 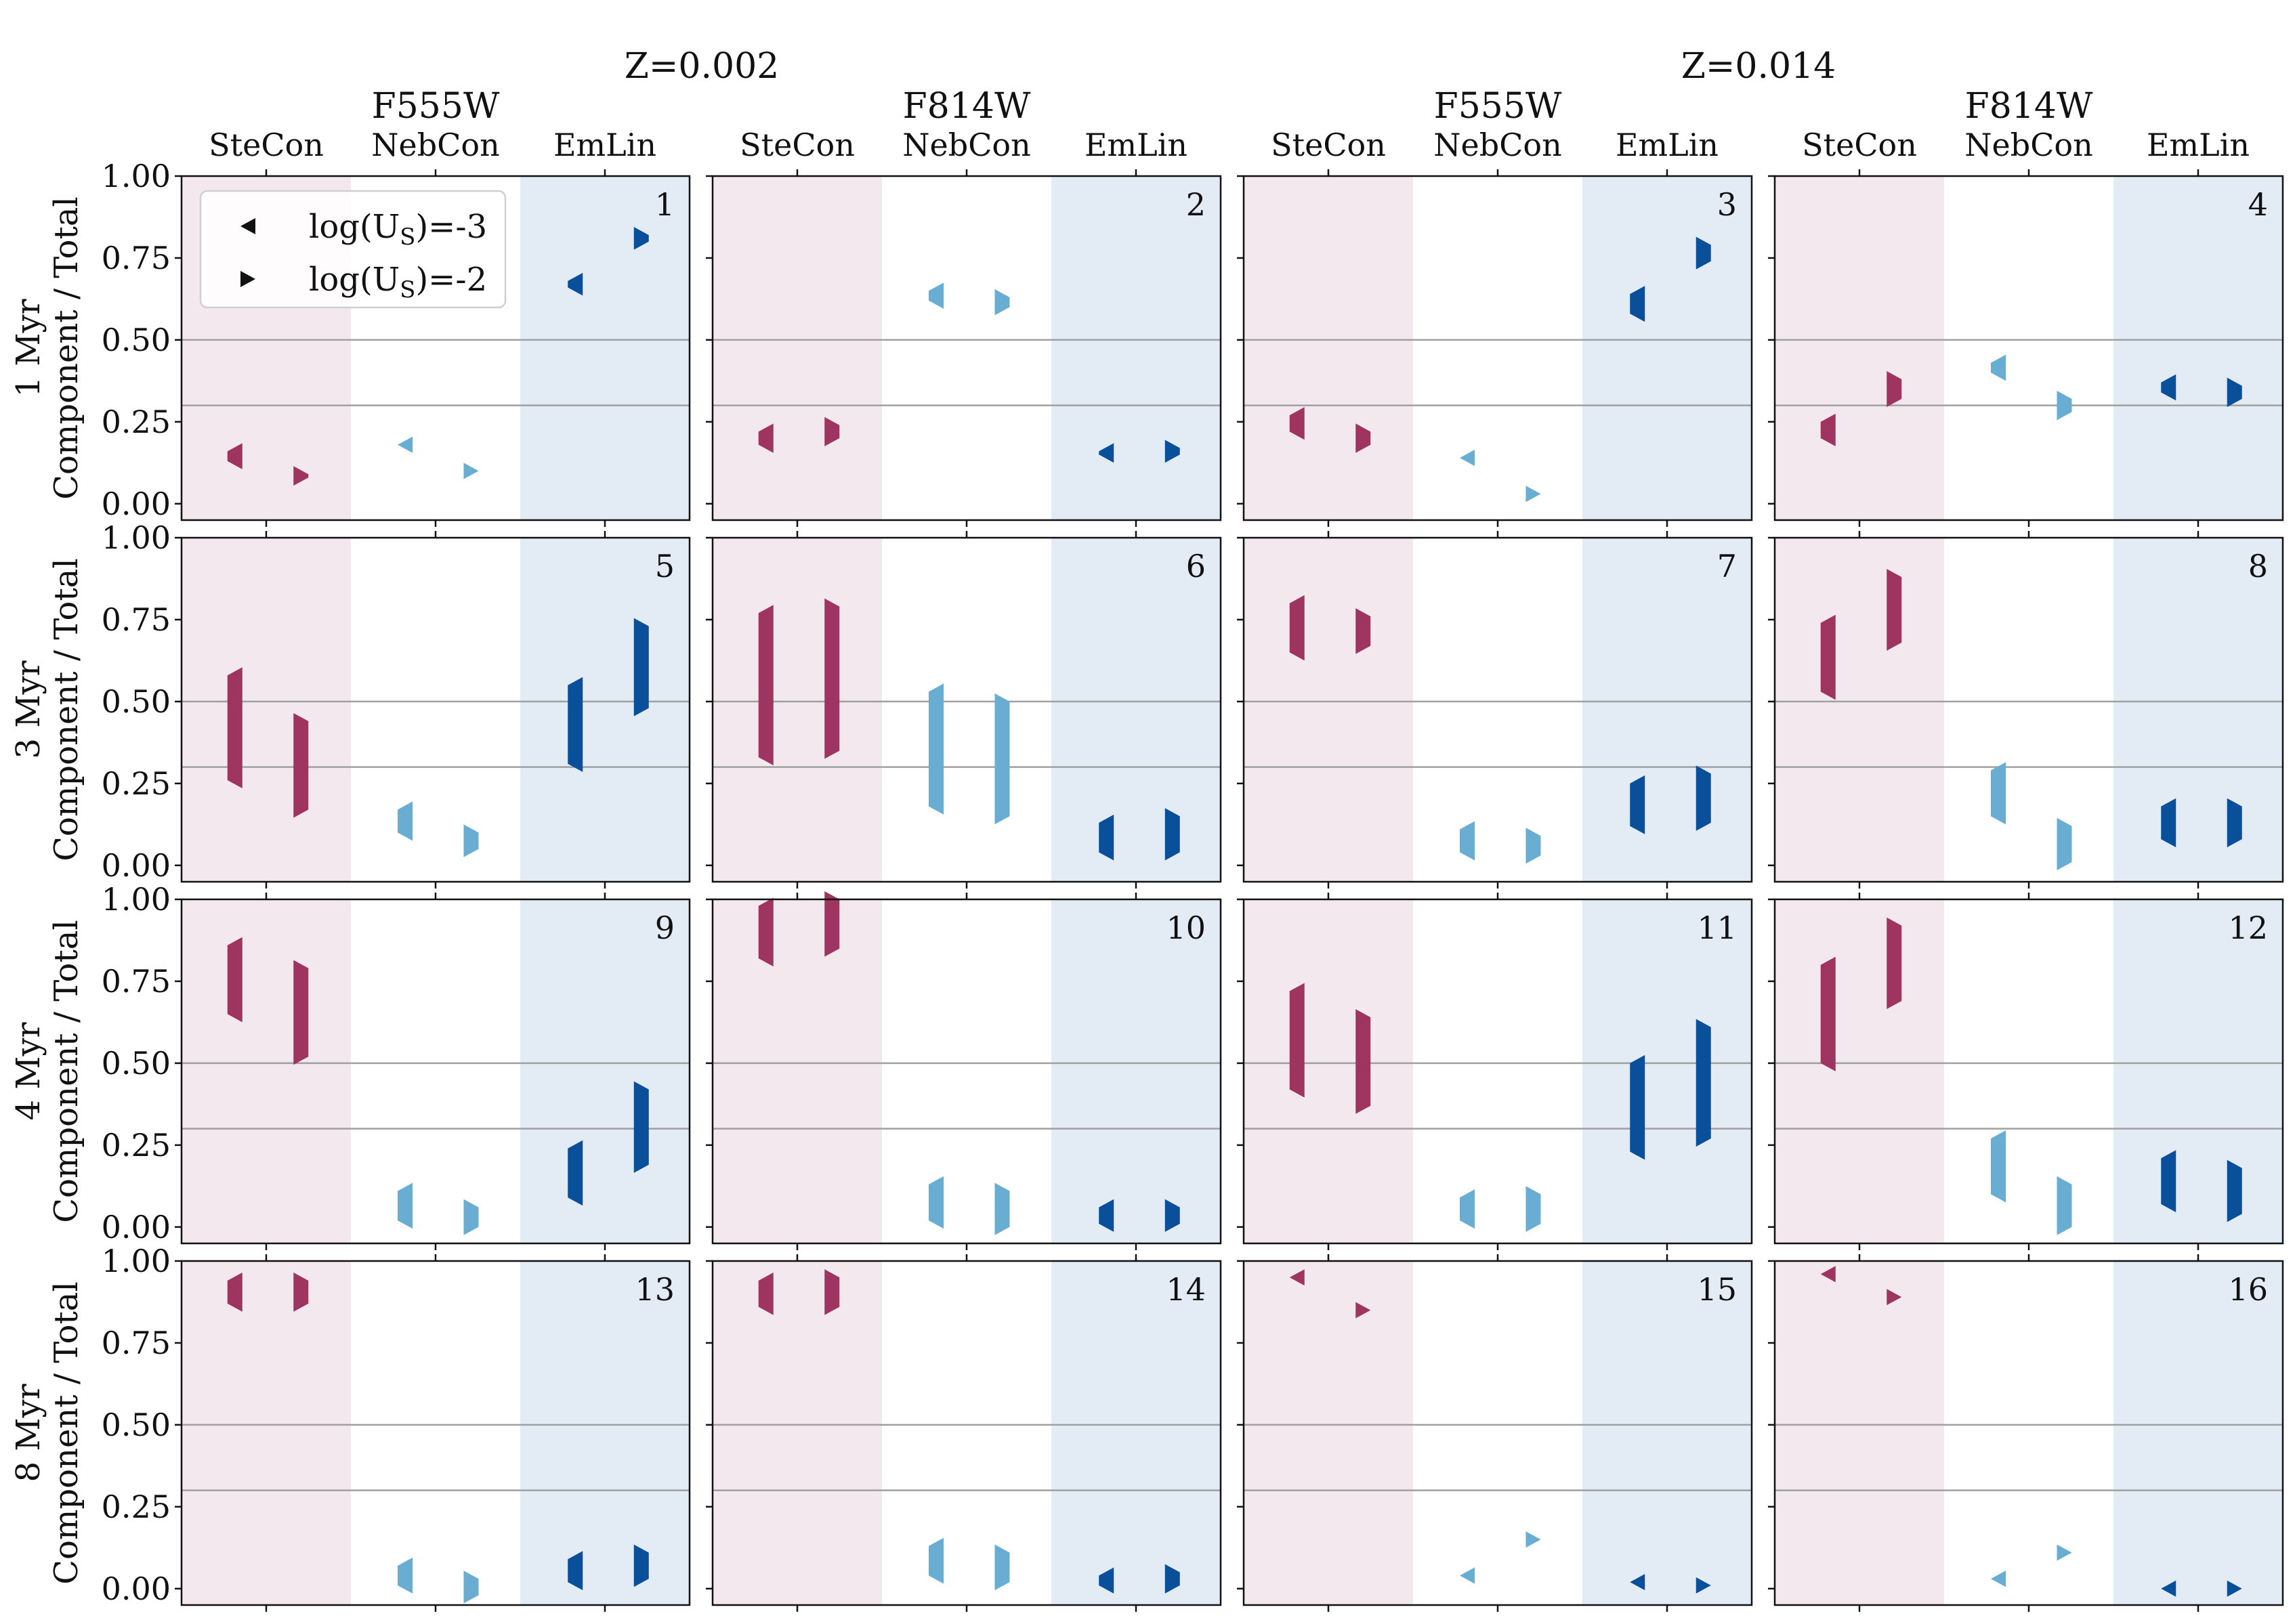 I want to click on panel-number: 11, so click(x=1717, y=928).